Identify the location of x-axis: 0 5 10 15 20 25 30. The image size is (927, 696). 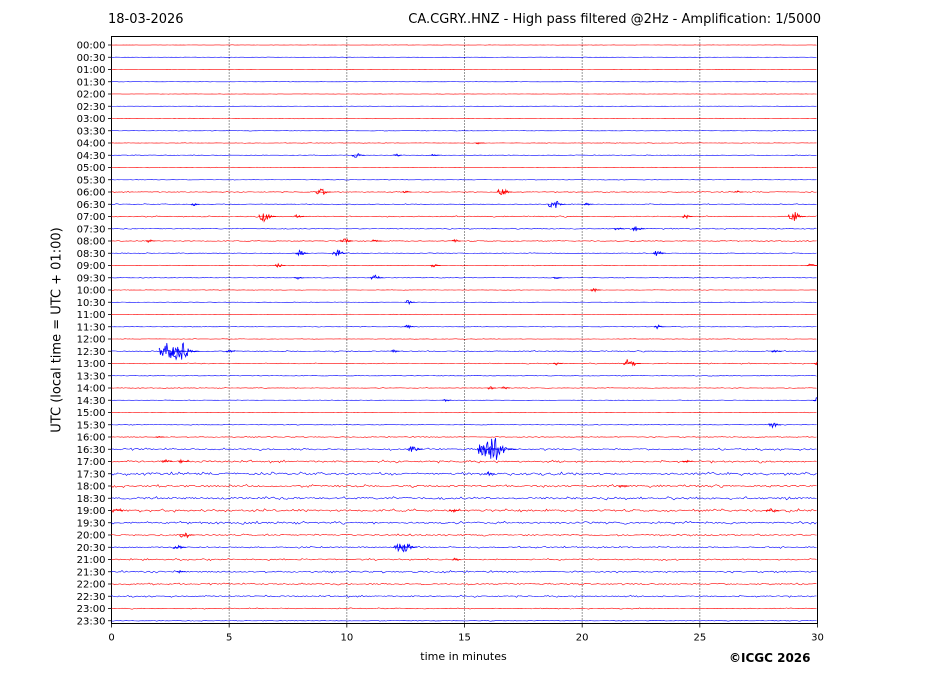
(466, 633).